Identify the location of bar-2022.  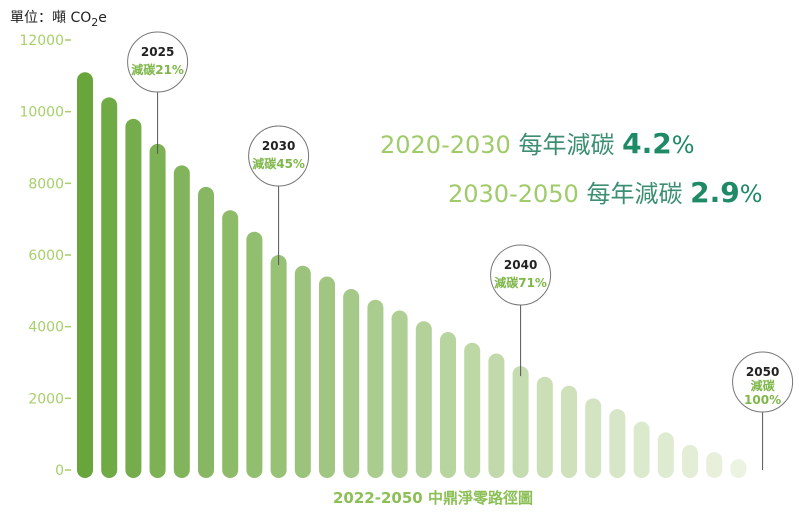
(85, 275).